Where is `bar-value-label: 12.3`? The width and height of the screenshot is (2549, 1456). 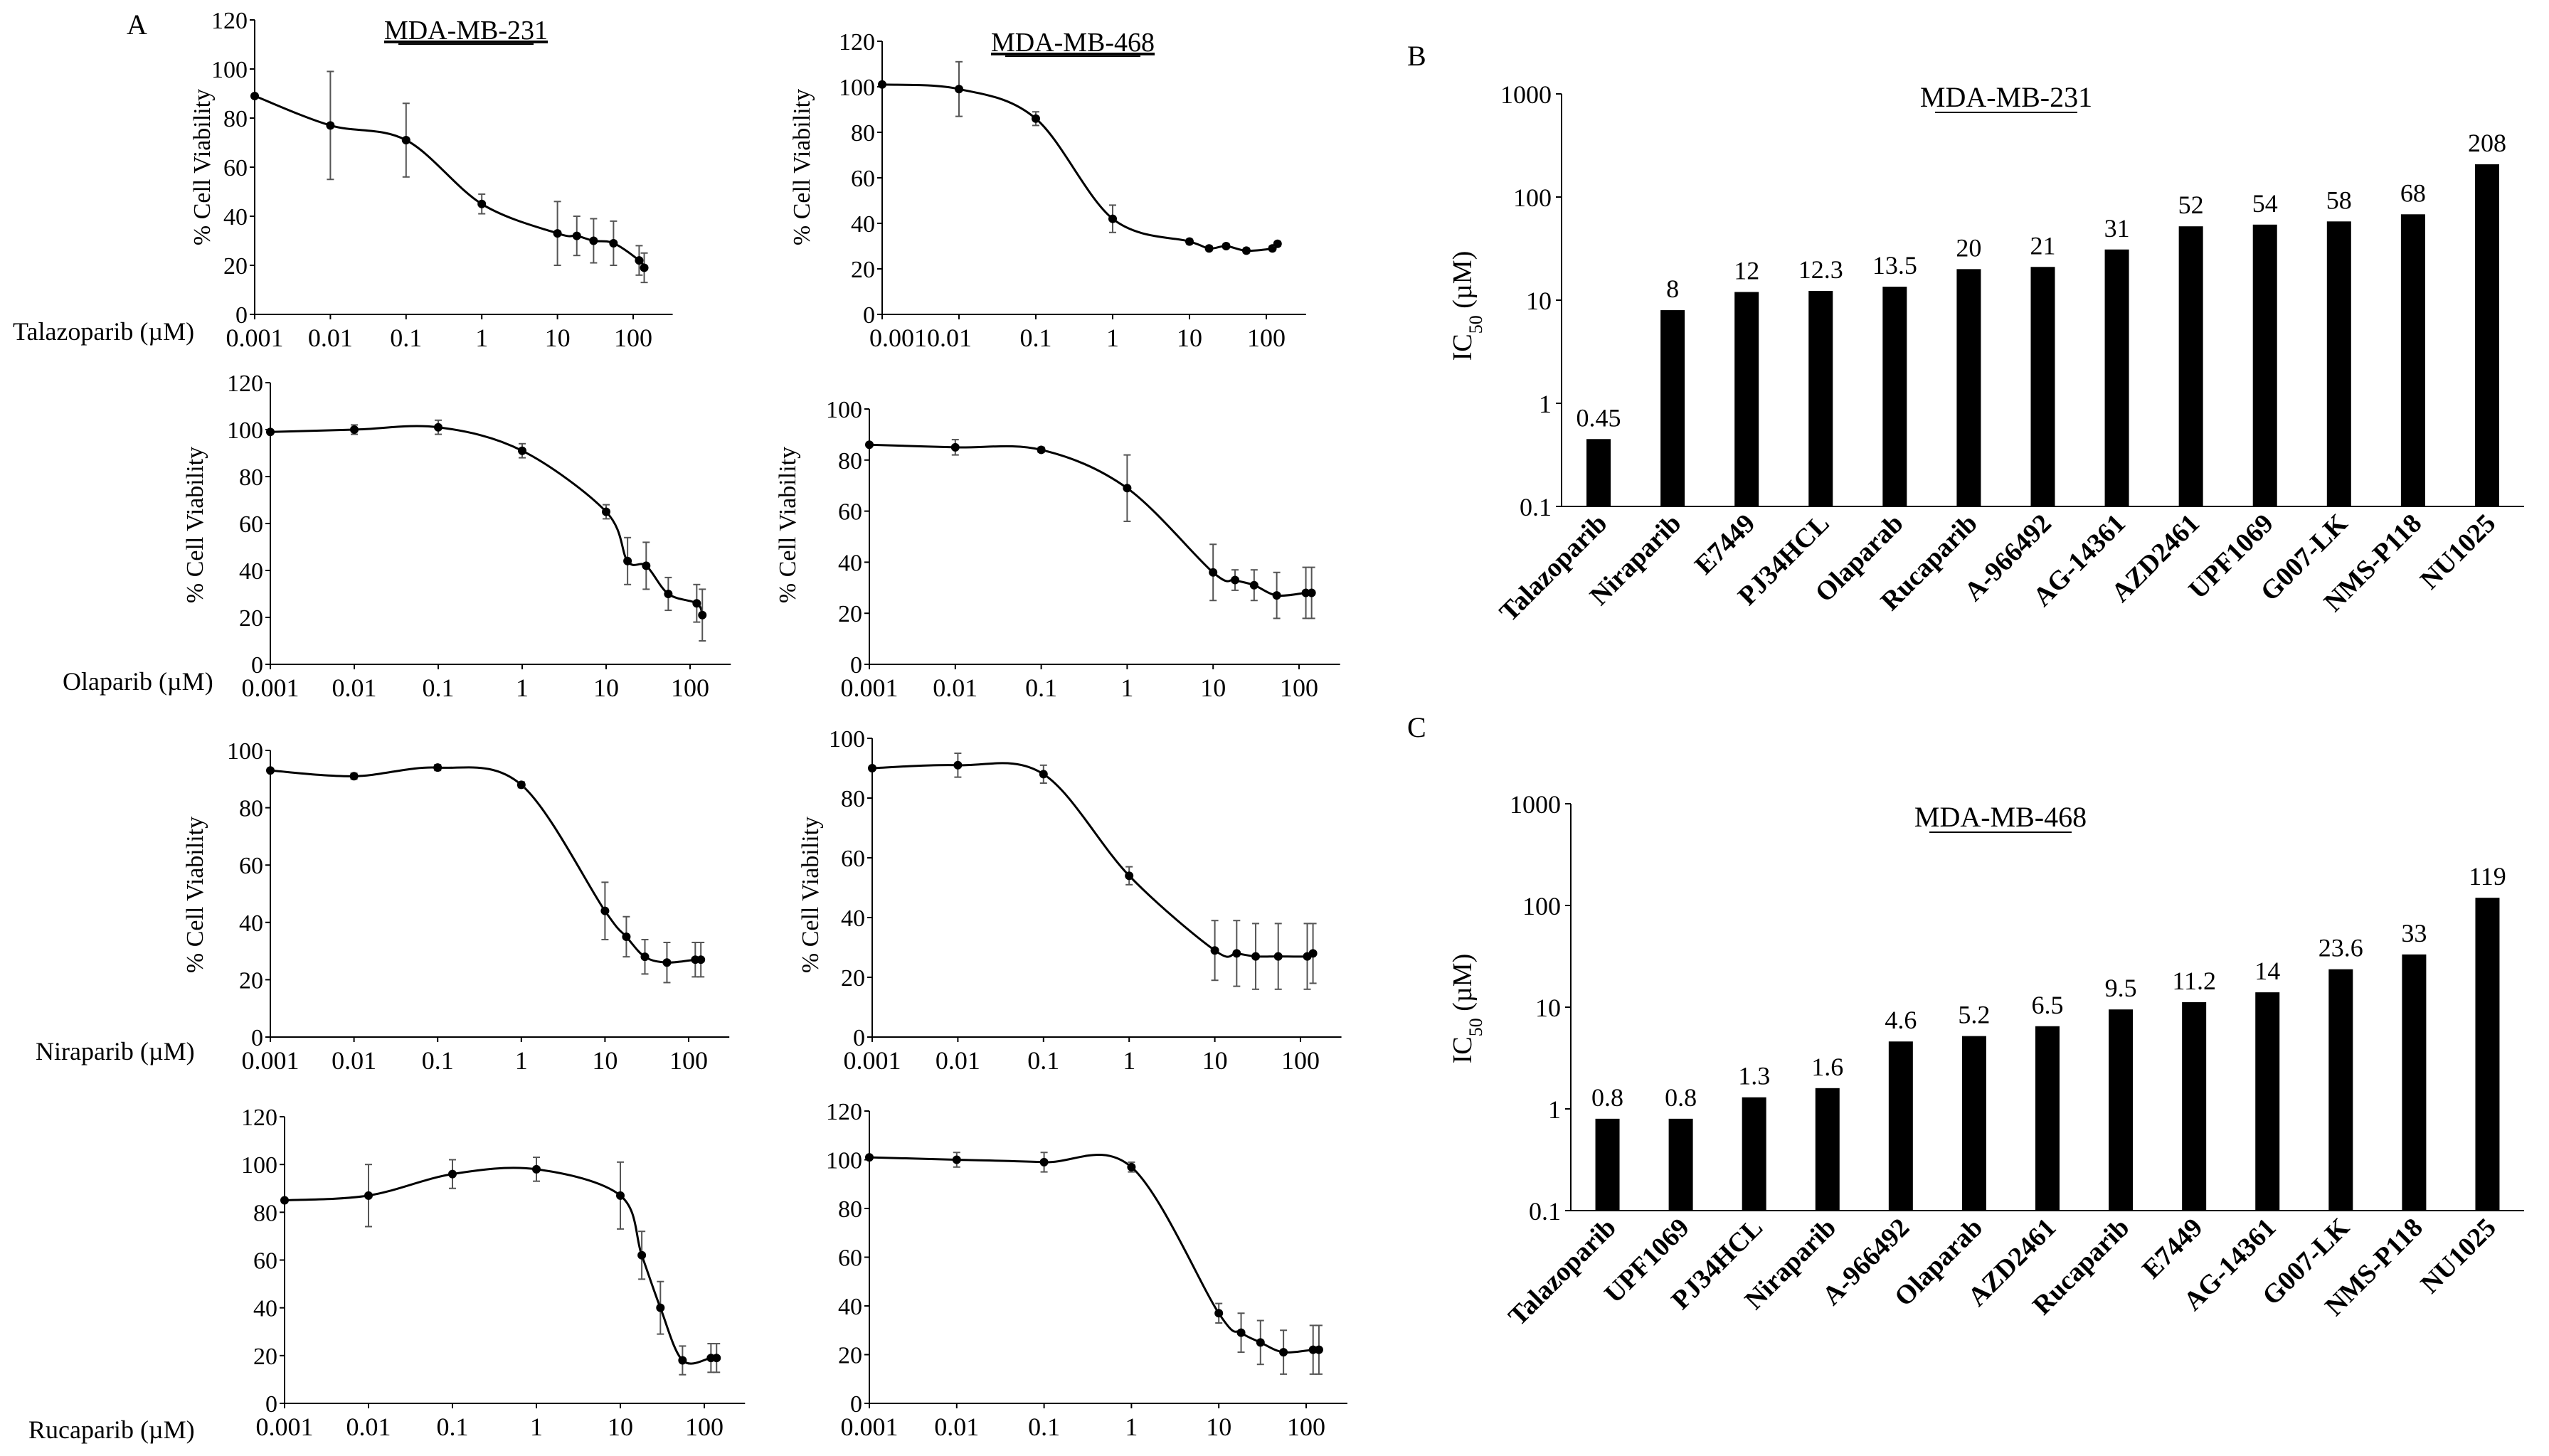 bar-value-label: 12.3 is located at coordinates (1820, 269).